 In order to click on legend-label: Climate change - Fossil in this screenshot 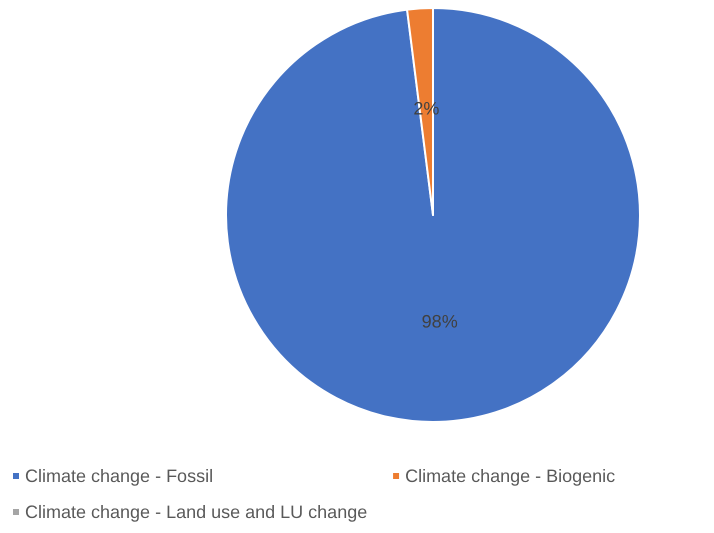, I will do `click(119, 476)`.